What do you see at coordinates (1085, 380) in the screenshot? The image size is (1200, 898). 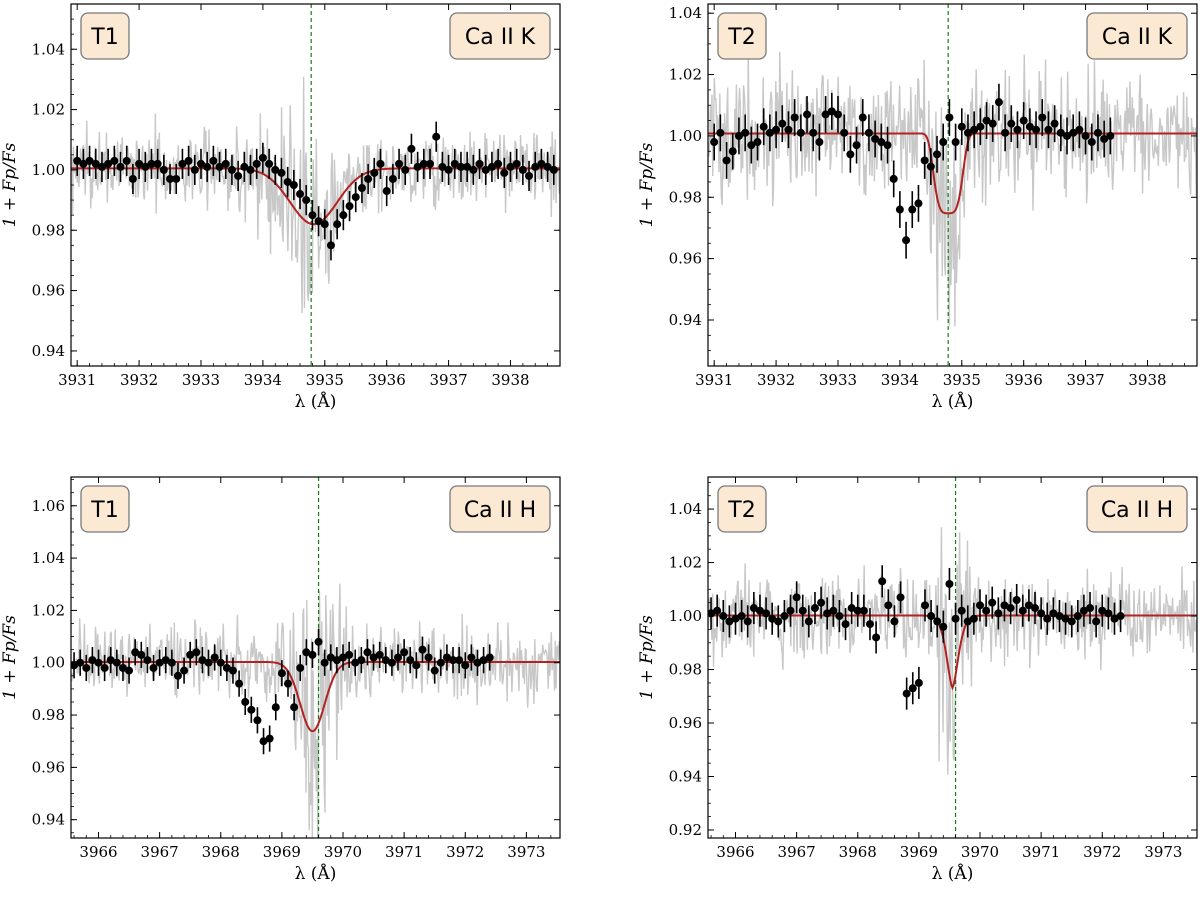 I see `x-tick-label: 3937` at bounding box center [1085, 380].